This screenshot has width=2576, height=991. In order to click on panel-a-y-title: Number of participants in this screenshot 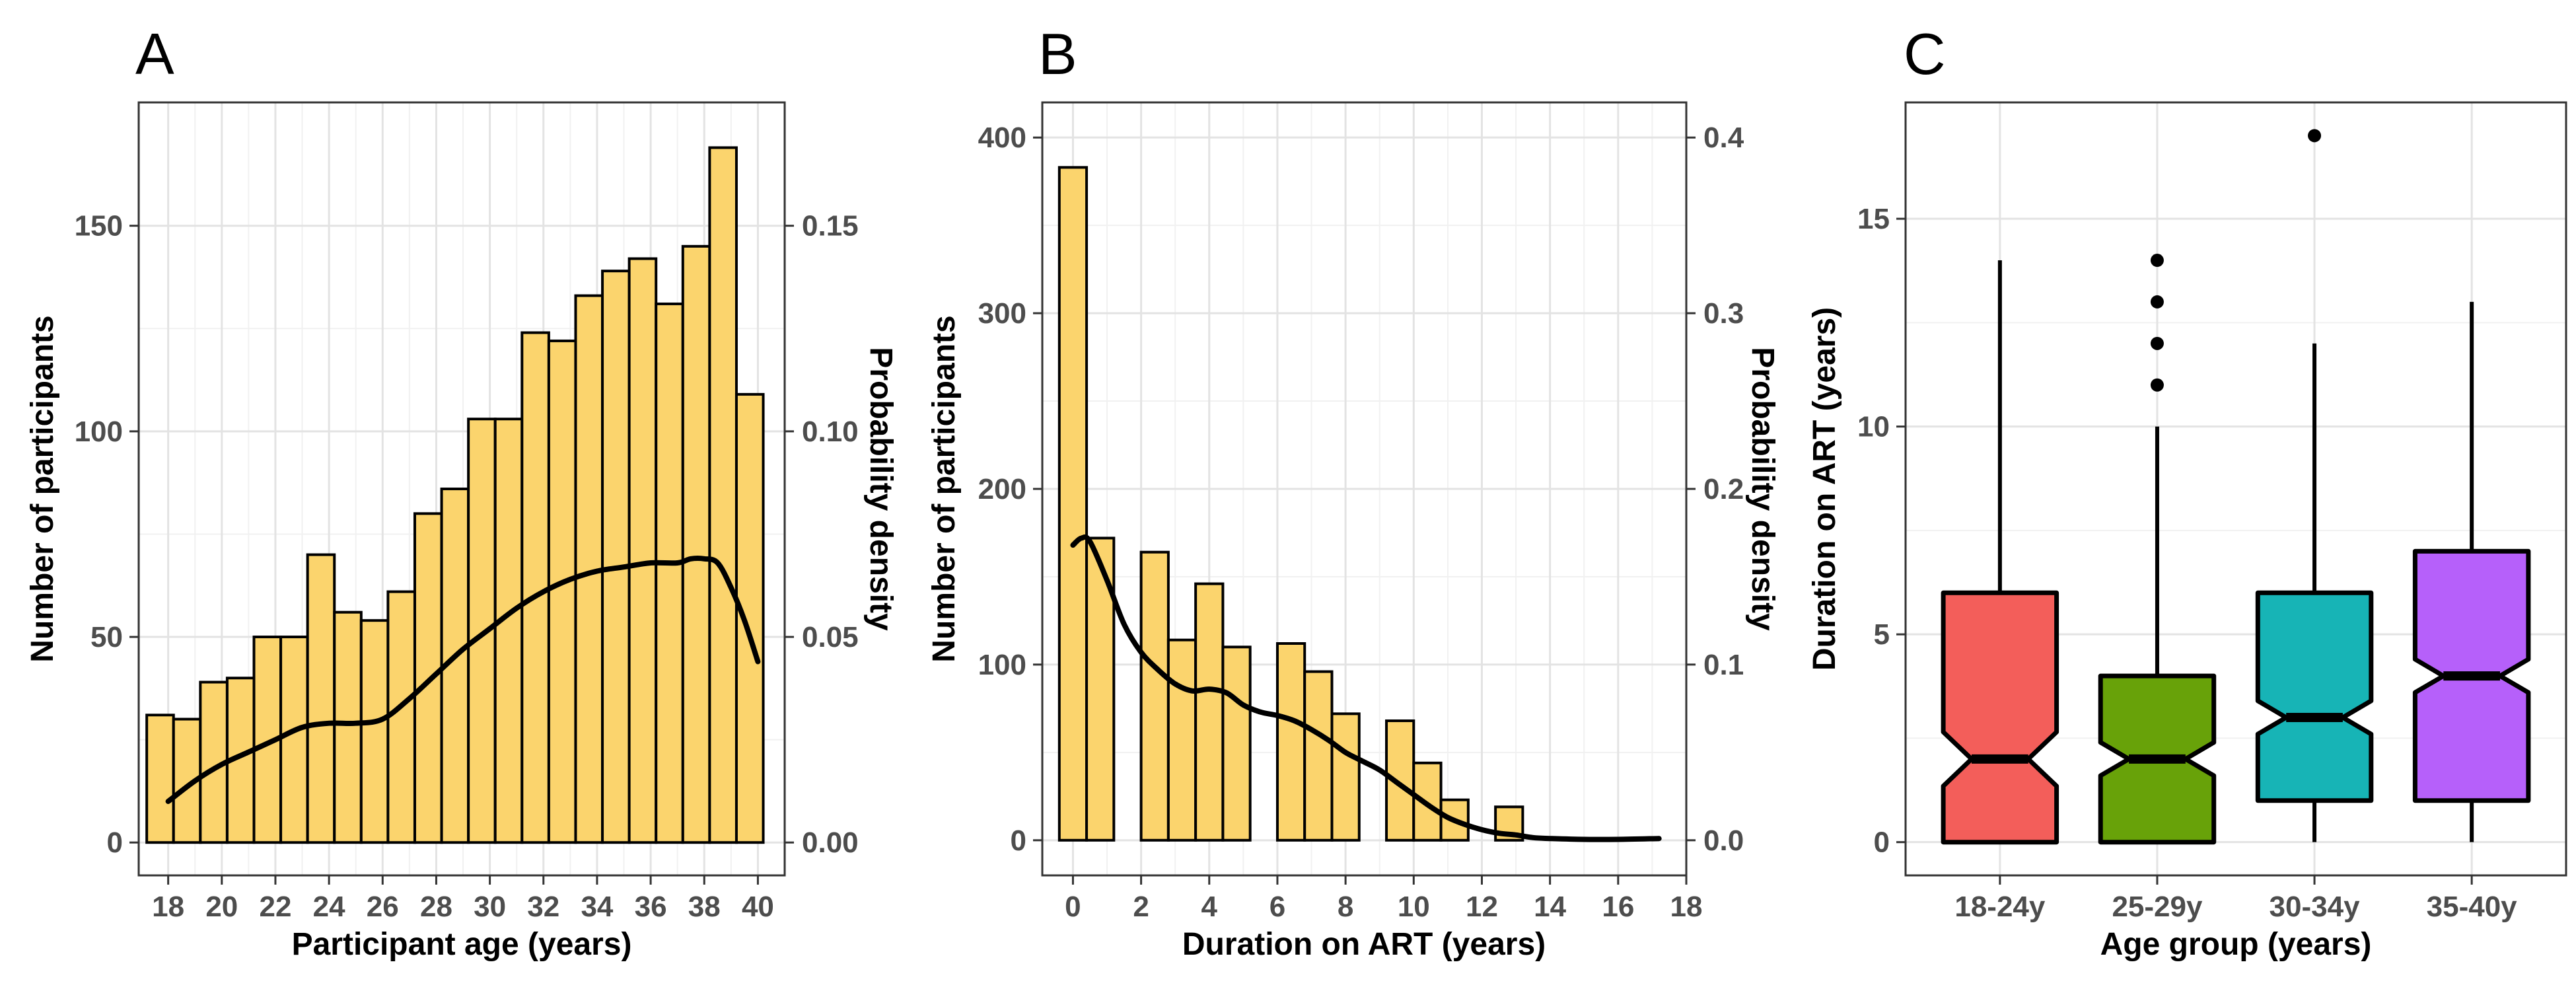, I will do `click(43, 488)`.